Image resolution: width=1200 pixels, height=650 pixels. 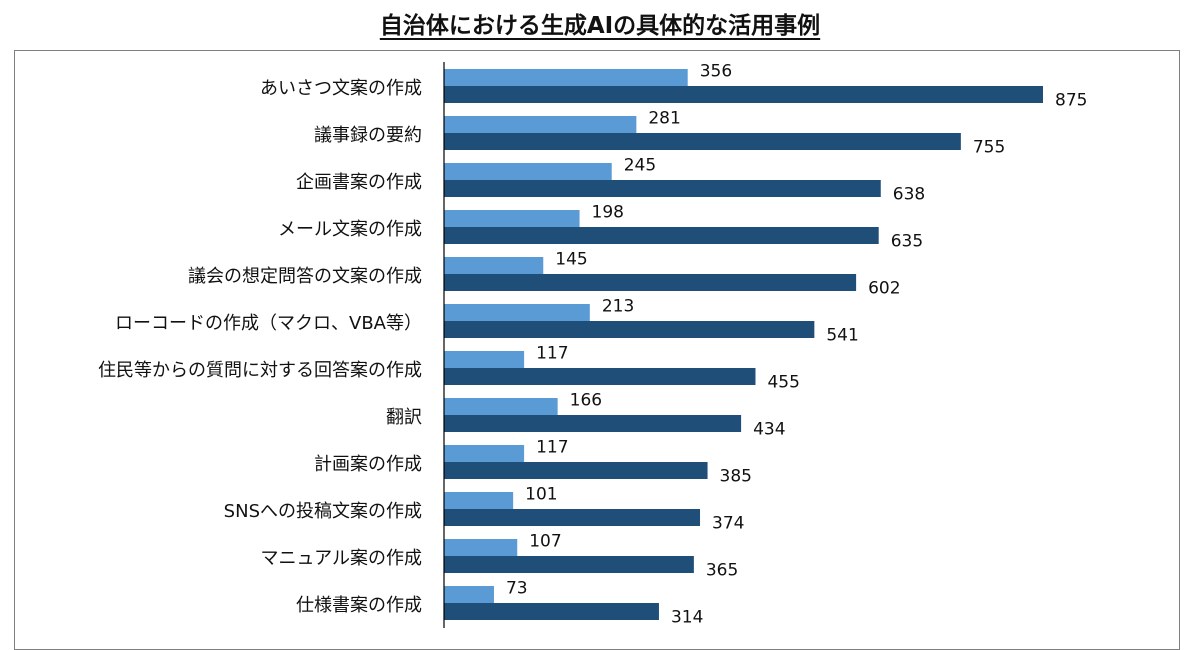 I want to click on data-label-series-light: 101, so click(x=541, y=495).